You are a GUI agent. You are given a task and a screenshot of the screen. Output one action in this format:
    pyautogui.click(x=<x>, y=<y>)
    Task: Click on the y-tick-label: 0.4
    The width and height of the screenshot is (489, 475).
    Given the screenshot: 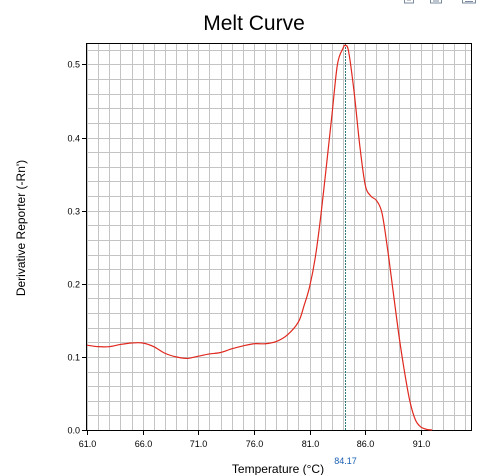 What is the action you would take?
    pyautogui.click(x=73, y=139)
    